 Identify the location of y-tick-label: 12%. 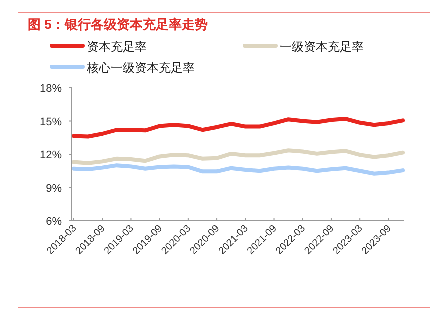
(51, 156).